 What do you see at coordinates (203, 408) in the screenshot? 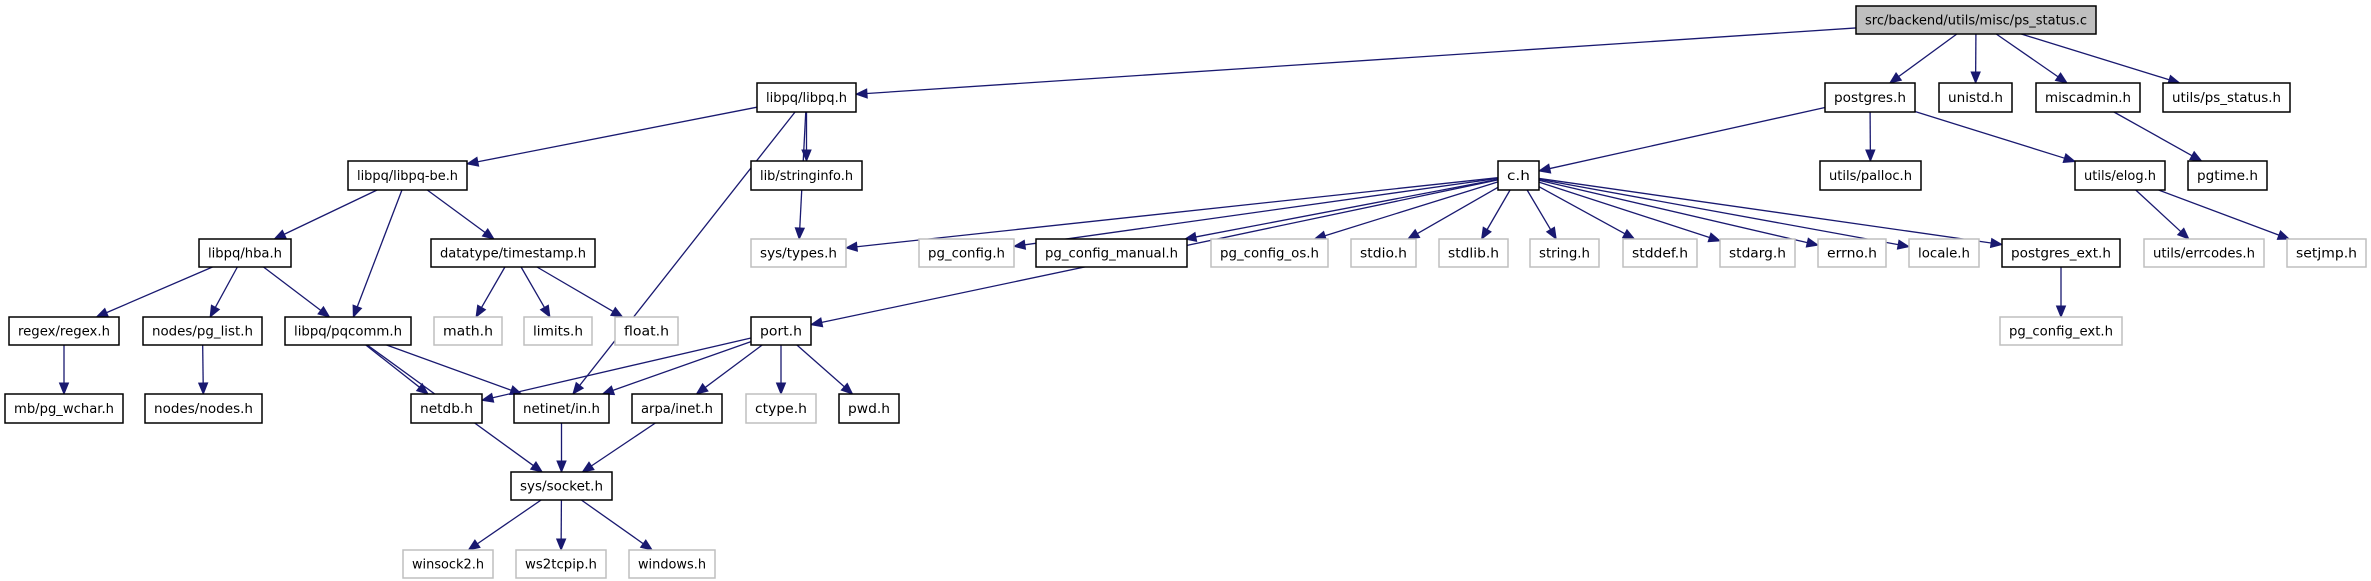
I see `node-nodes_h: nodes/nodes.h` at bounding box center [203, 408].